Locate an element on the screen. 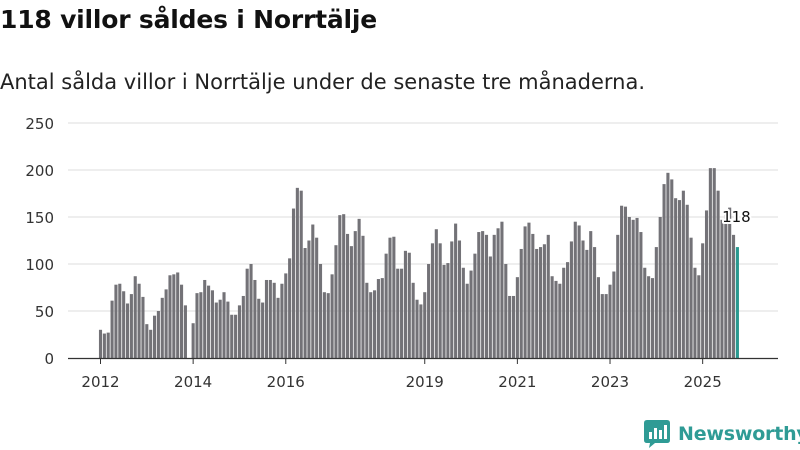 The width and height of the screenshot is (800, 450). x-tick-label: 2014 is located at coordinates (193, 382).